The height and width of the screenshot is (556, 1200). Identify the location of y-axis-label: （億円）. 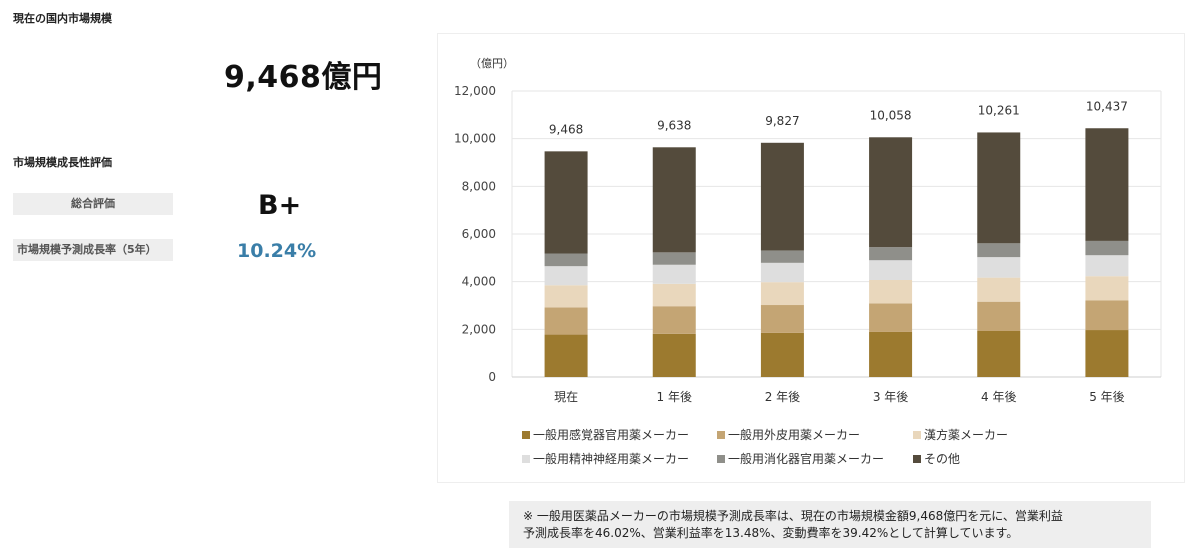
(492, 63).